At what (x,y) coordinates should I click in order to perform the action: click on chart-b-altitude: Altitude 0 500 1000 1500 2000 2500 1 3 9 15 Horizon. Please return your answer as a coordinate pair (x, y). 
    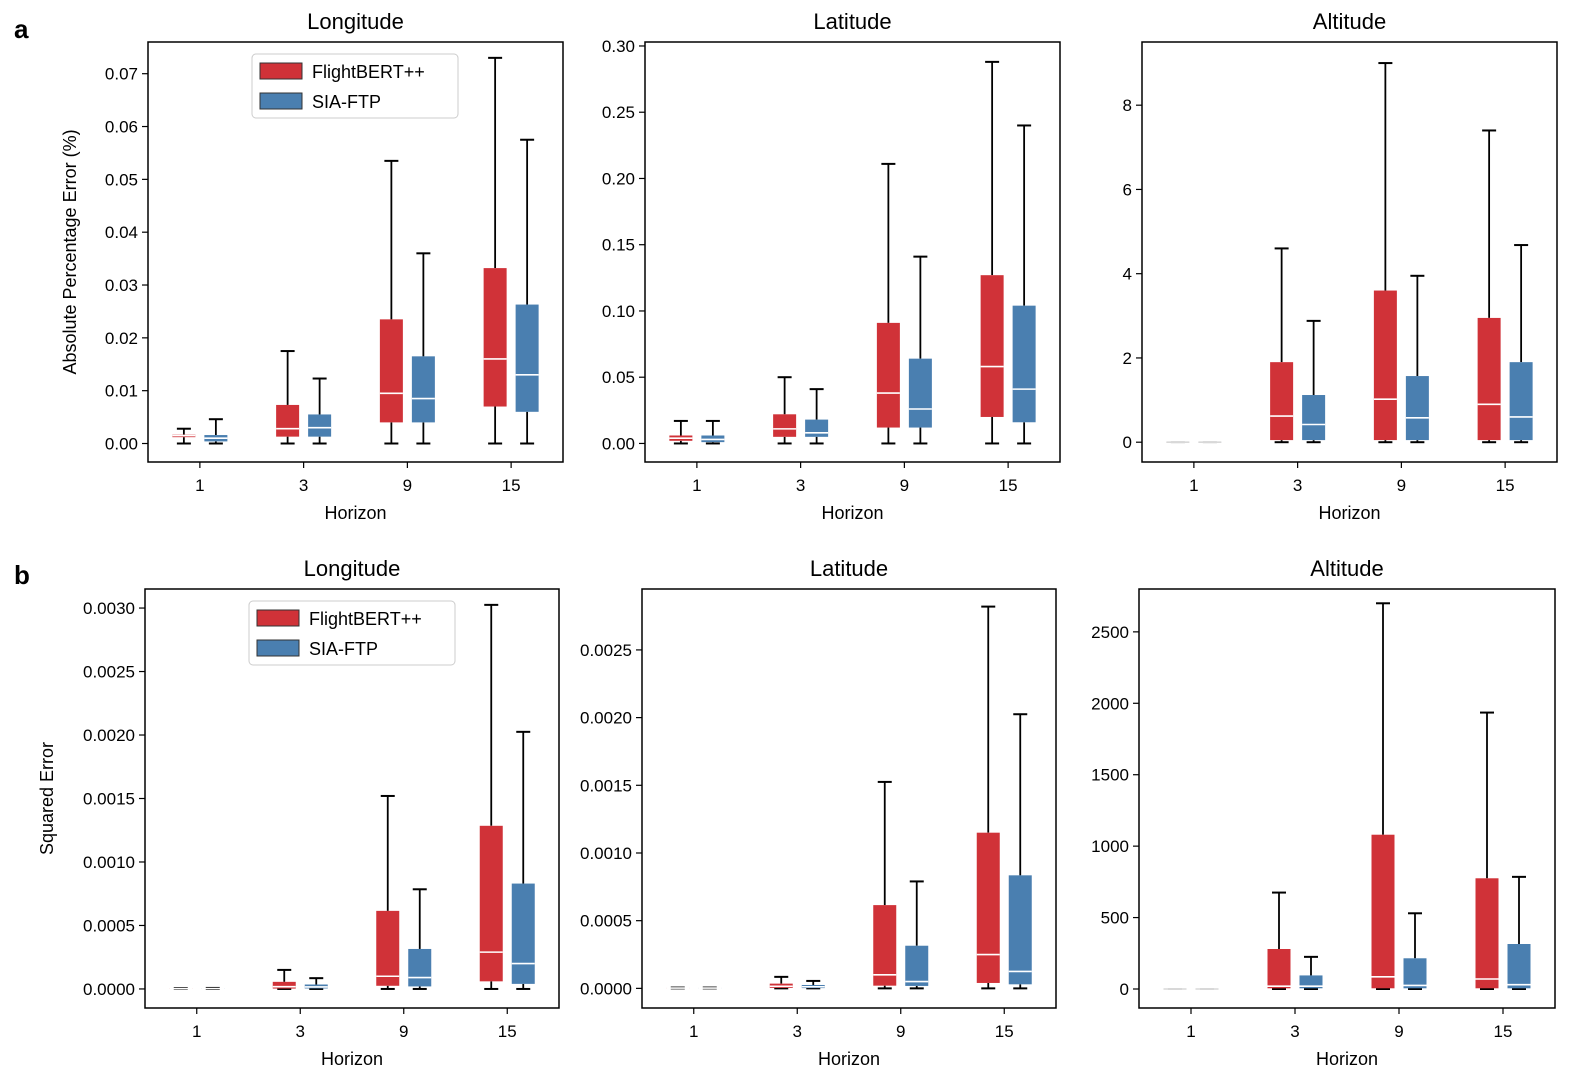
    Looking at the image, I should click on (1323, 812).